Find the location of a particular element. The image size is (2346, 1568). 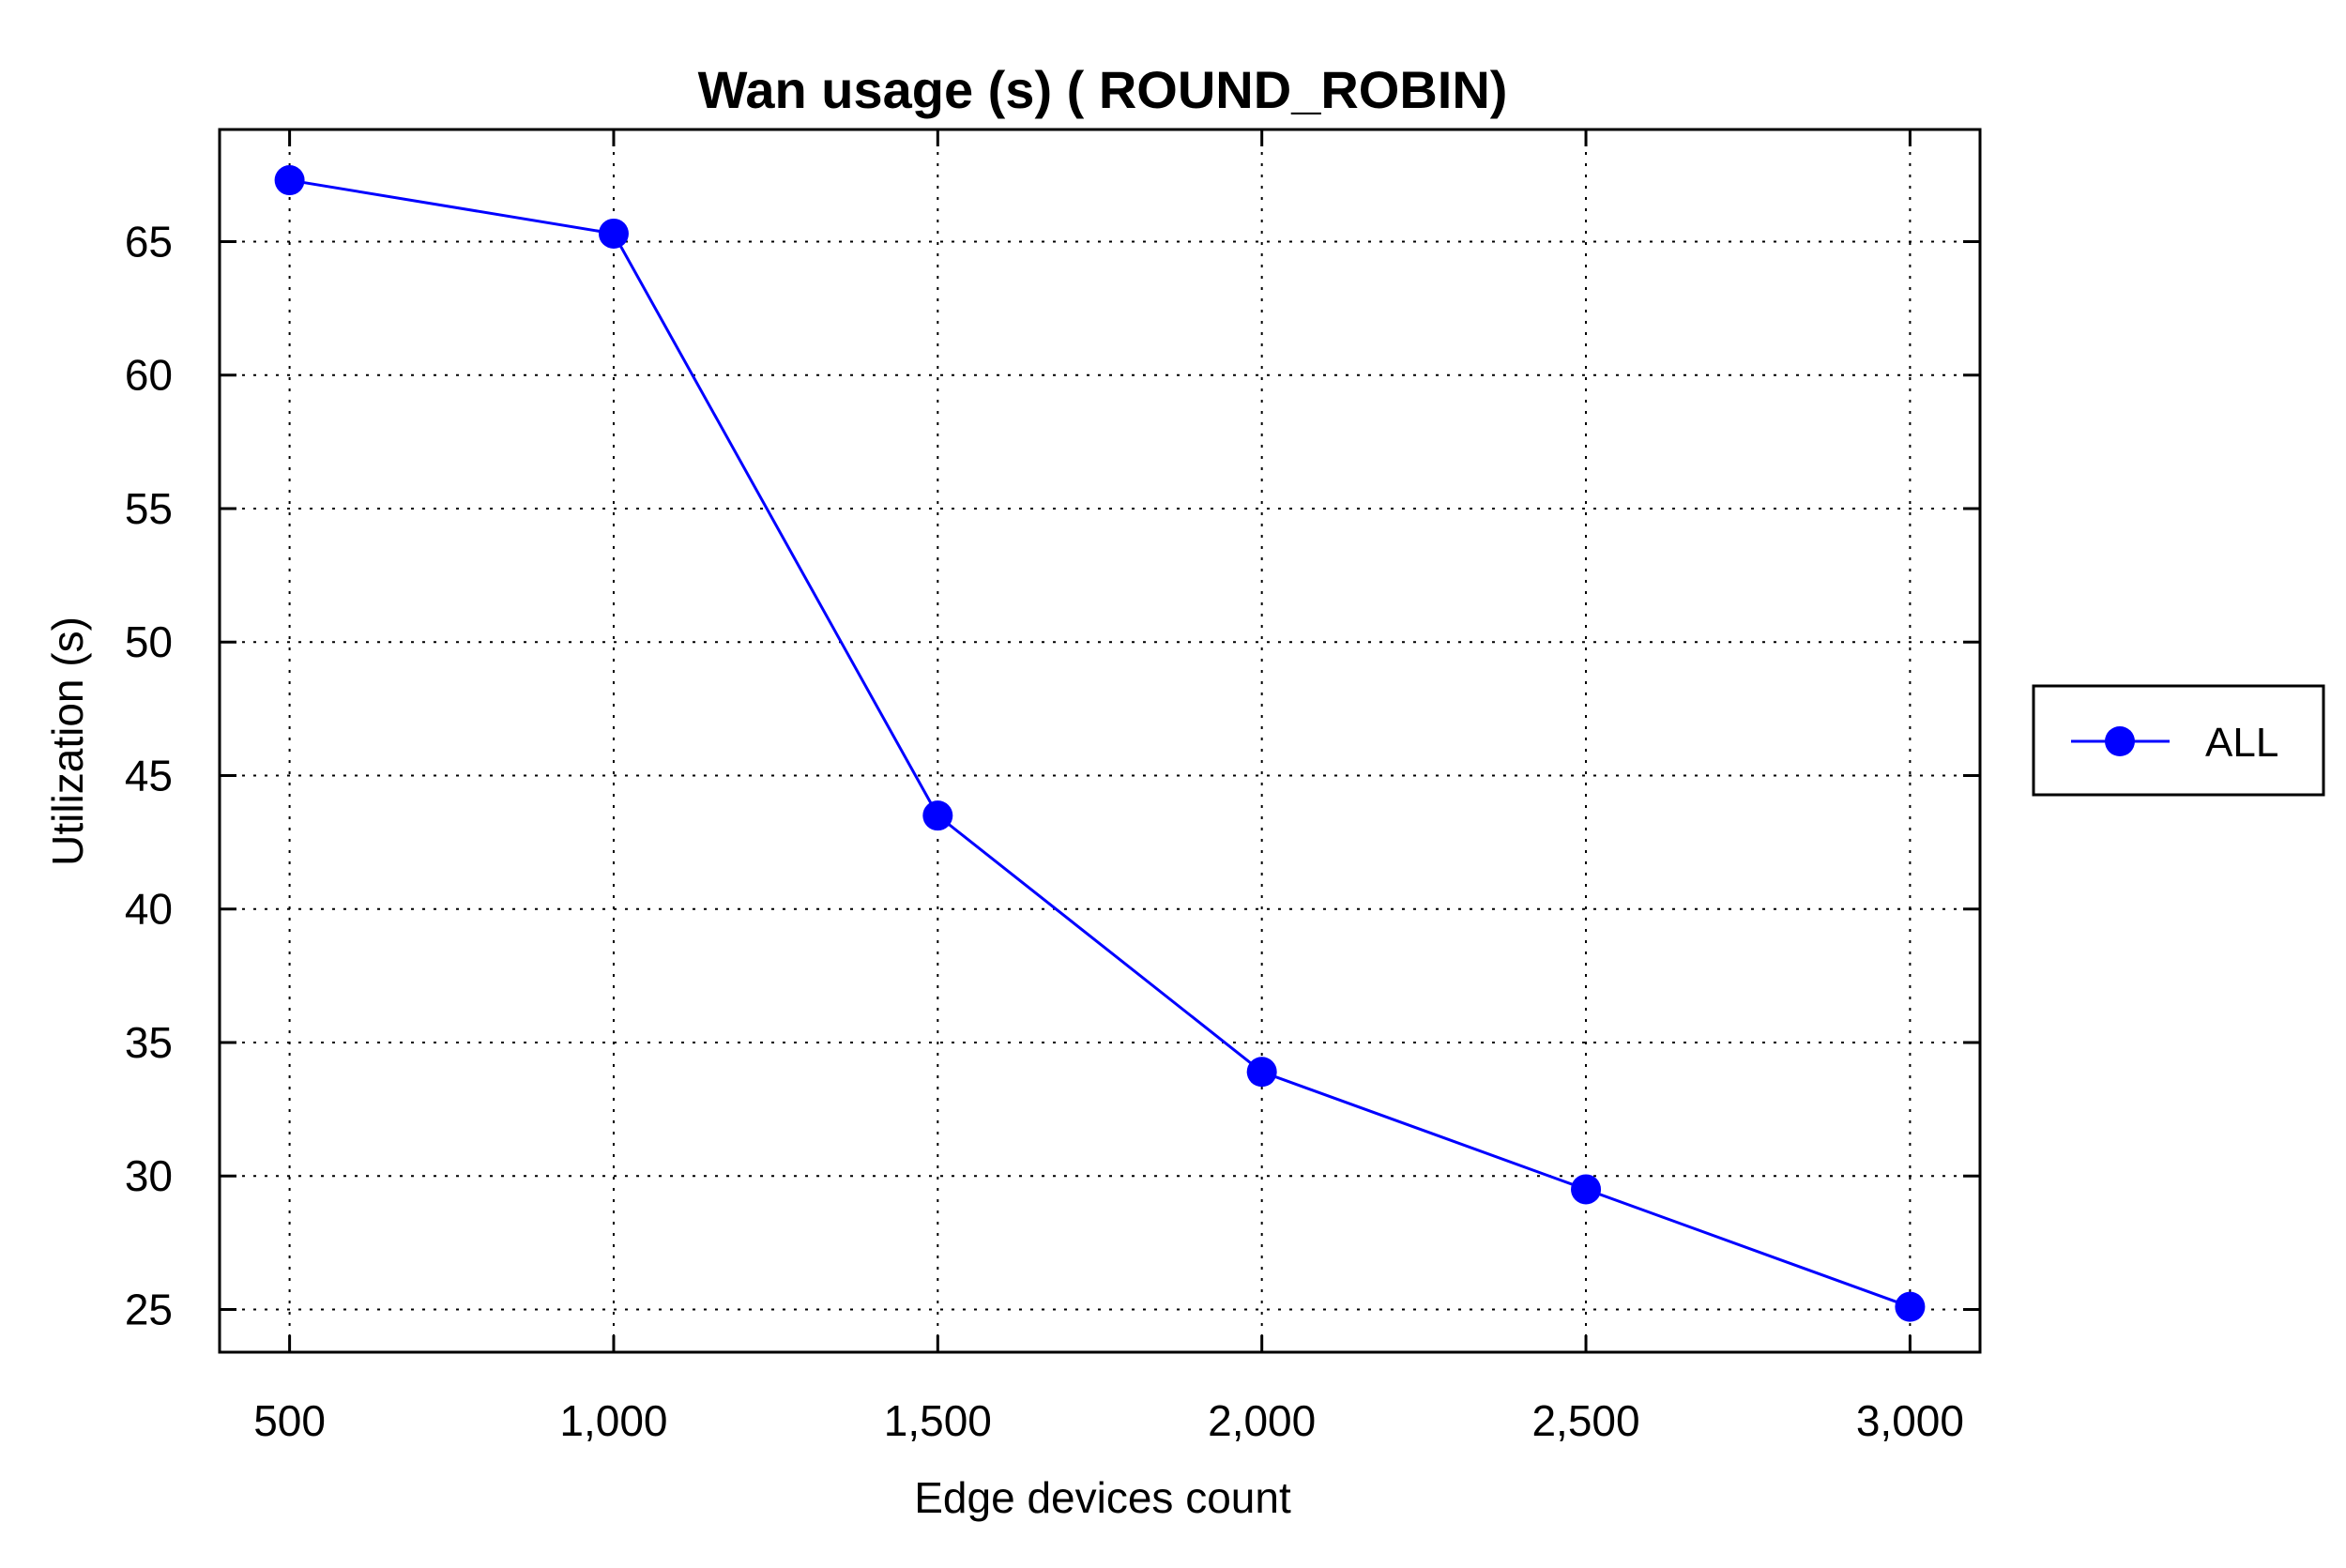

legend-label: ALL is located at coordinates (2242, 743).